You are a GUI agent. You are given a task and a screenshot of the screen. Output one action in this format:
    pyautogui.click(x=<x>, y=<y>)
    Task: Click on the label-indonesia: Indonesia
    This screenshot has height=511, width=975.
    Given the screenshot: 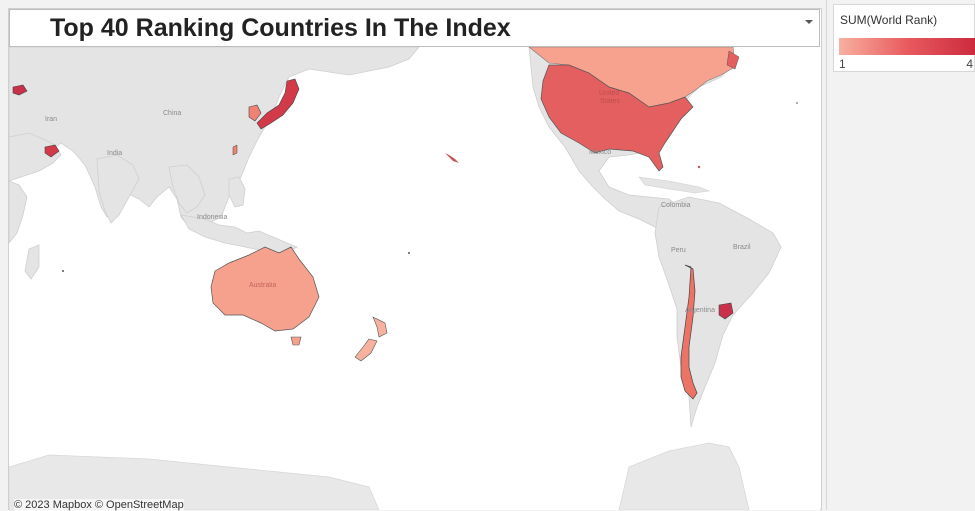 What is the action you would take?
    pyautogui.click(x=212, y=217)
    